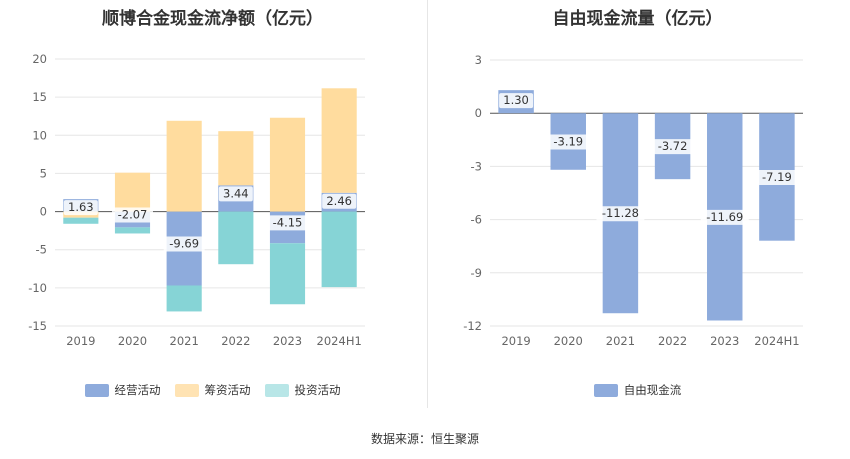 This screenshot has height=459, width=850. I want to click on left-chart-title: 顺博合金现金流净额（亿元）, so click(212, 19).